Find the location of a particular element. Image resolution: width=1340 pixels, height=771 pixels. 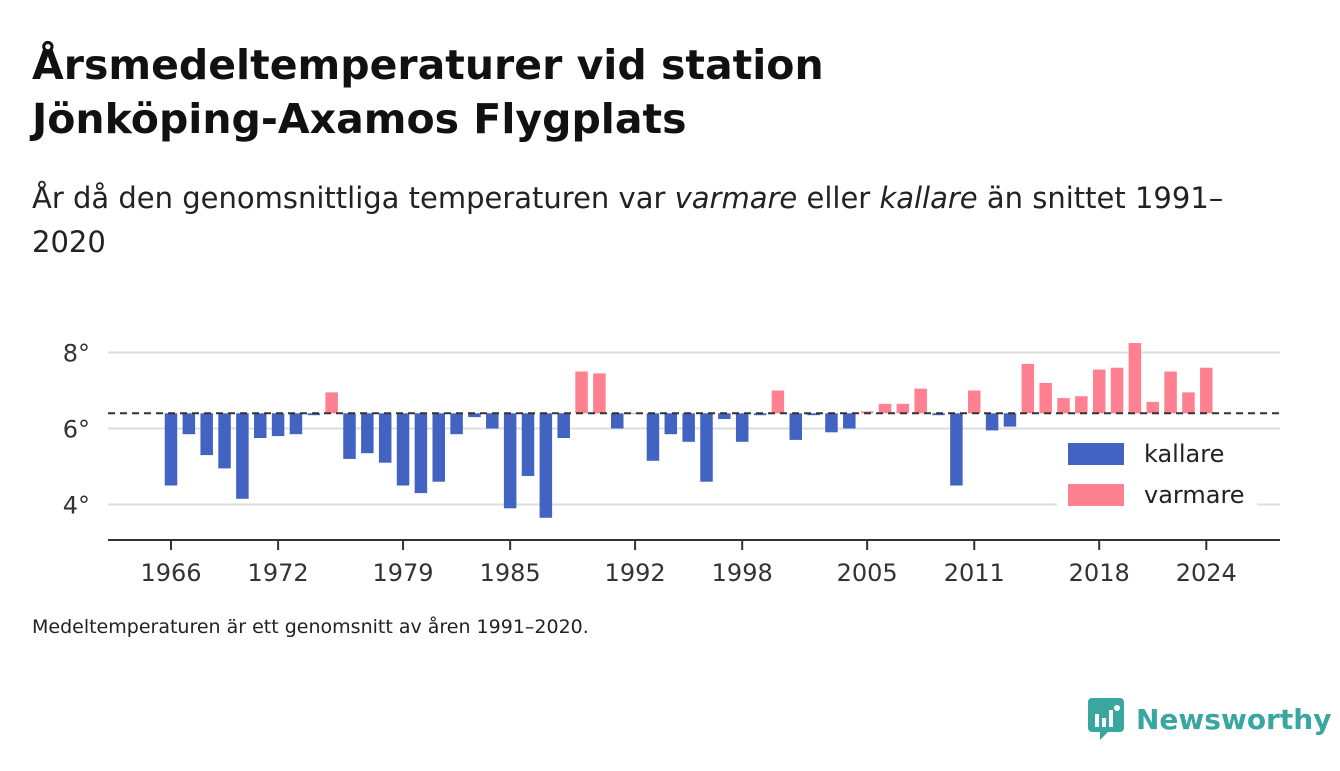

y-tick-label: 8° is located at coordinates (76, 354).